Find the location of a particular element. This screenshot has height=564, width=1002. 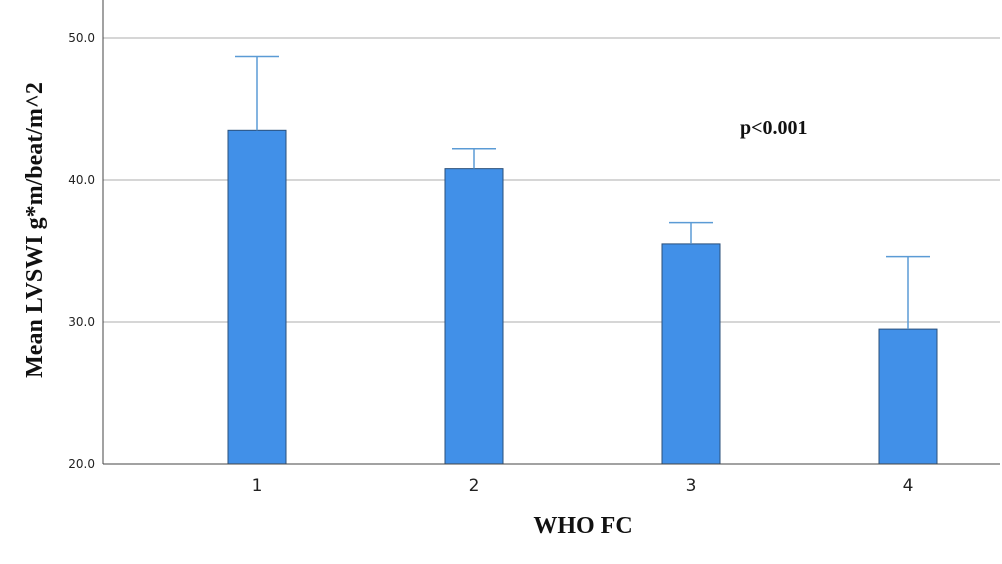

y-tick-label-20: 20.0 is located at coordinates (81, 464).